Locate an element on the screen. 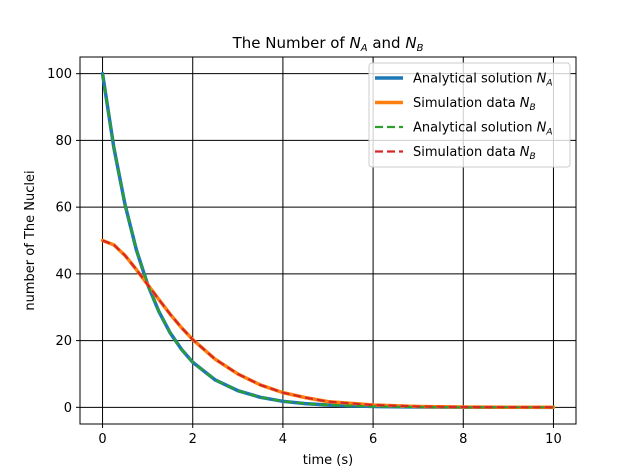 This screenshot has width=640, height=476. x-tick-label: 6 is located at coordinates (373, 439).